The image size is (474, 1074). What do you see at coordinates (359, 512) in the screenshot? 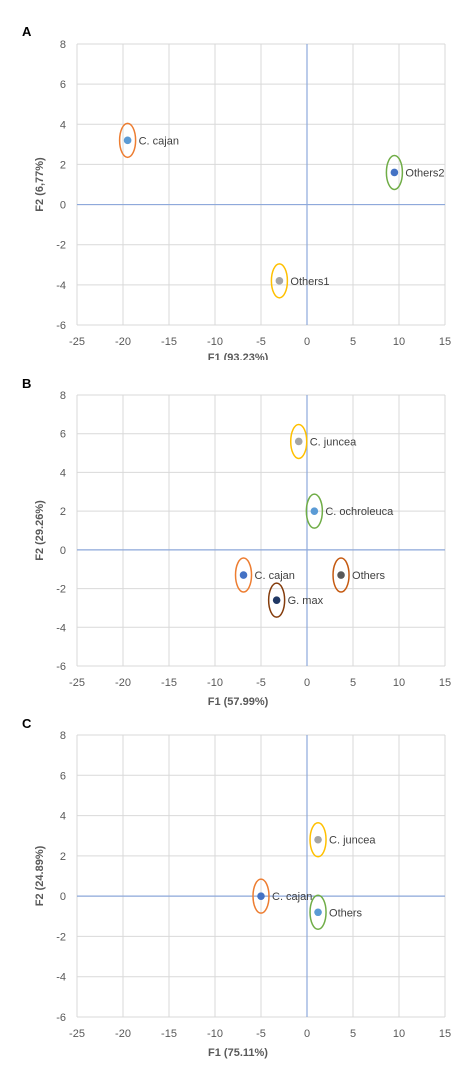
I see `data-point-label: C. ochroleuca` at bounding box center [359, 512].